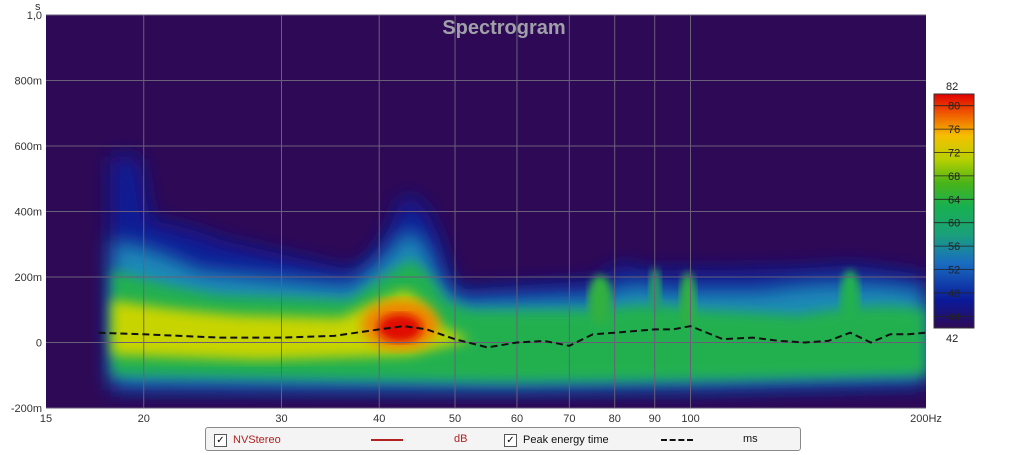 The width and height of the screenshot is (1009, 455). I want to click on x-tick-label: 90, so click(655, 419).